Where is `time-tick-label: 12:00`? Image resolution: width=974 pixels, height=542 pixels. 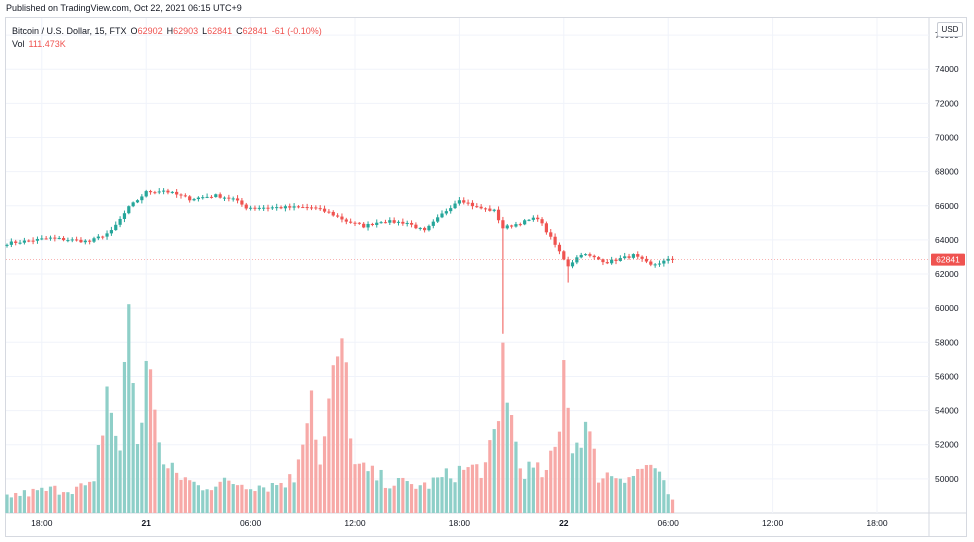
time-tick-label: 12:00 is located at coordinates (355, 523).